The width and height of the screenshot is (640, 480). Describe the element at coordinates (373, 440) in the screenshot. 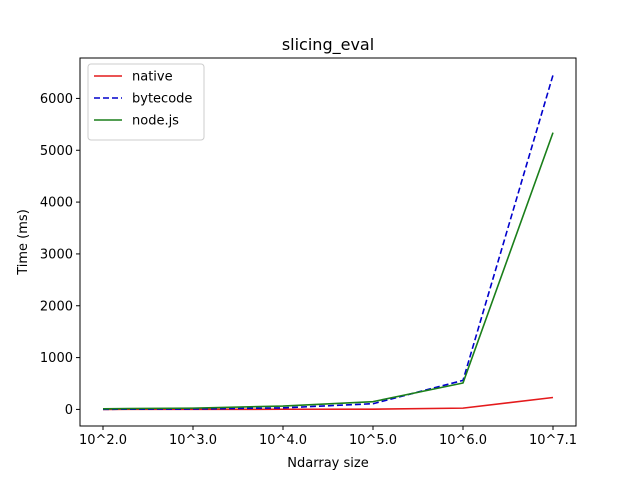

I see `x-tick-label: 10^5.0` at that location.